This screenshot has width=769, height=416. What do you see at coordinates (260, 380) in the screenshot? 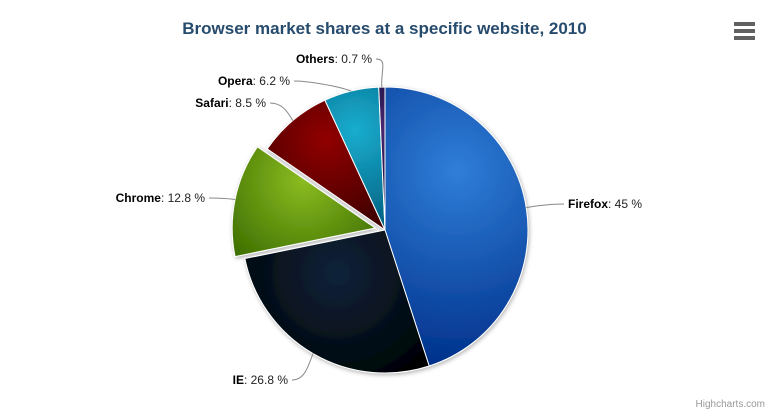
I see `data-label-ie: IE: 26.8 %` at bounding box center [260, 380].